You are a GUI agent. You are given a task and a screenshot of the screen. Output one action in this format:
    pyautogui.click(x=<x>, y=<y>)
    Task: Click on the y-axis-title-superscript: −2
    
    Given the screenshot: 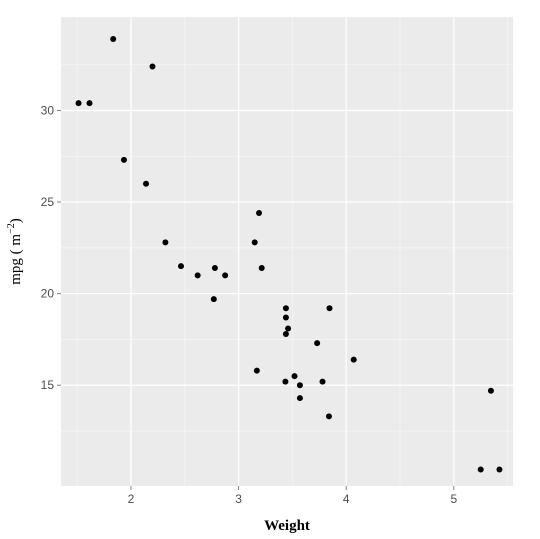 What is the action you would take?
    pyautogui.click(x=11, y=228)
    